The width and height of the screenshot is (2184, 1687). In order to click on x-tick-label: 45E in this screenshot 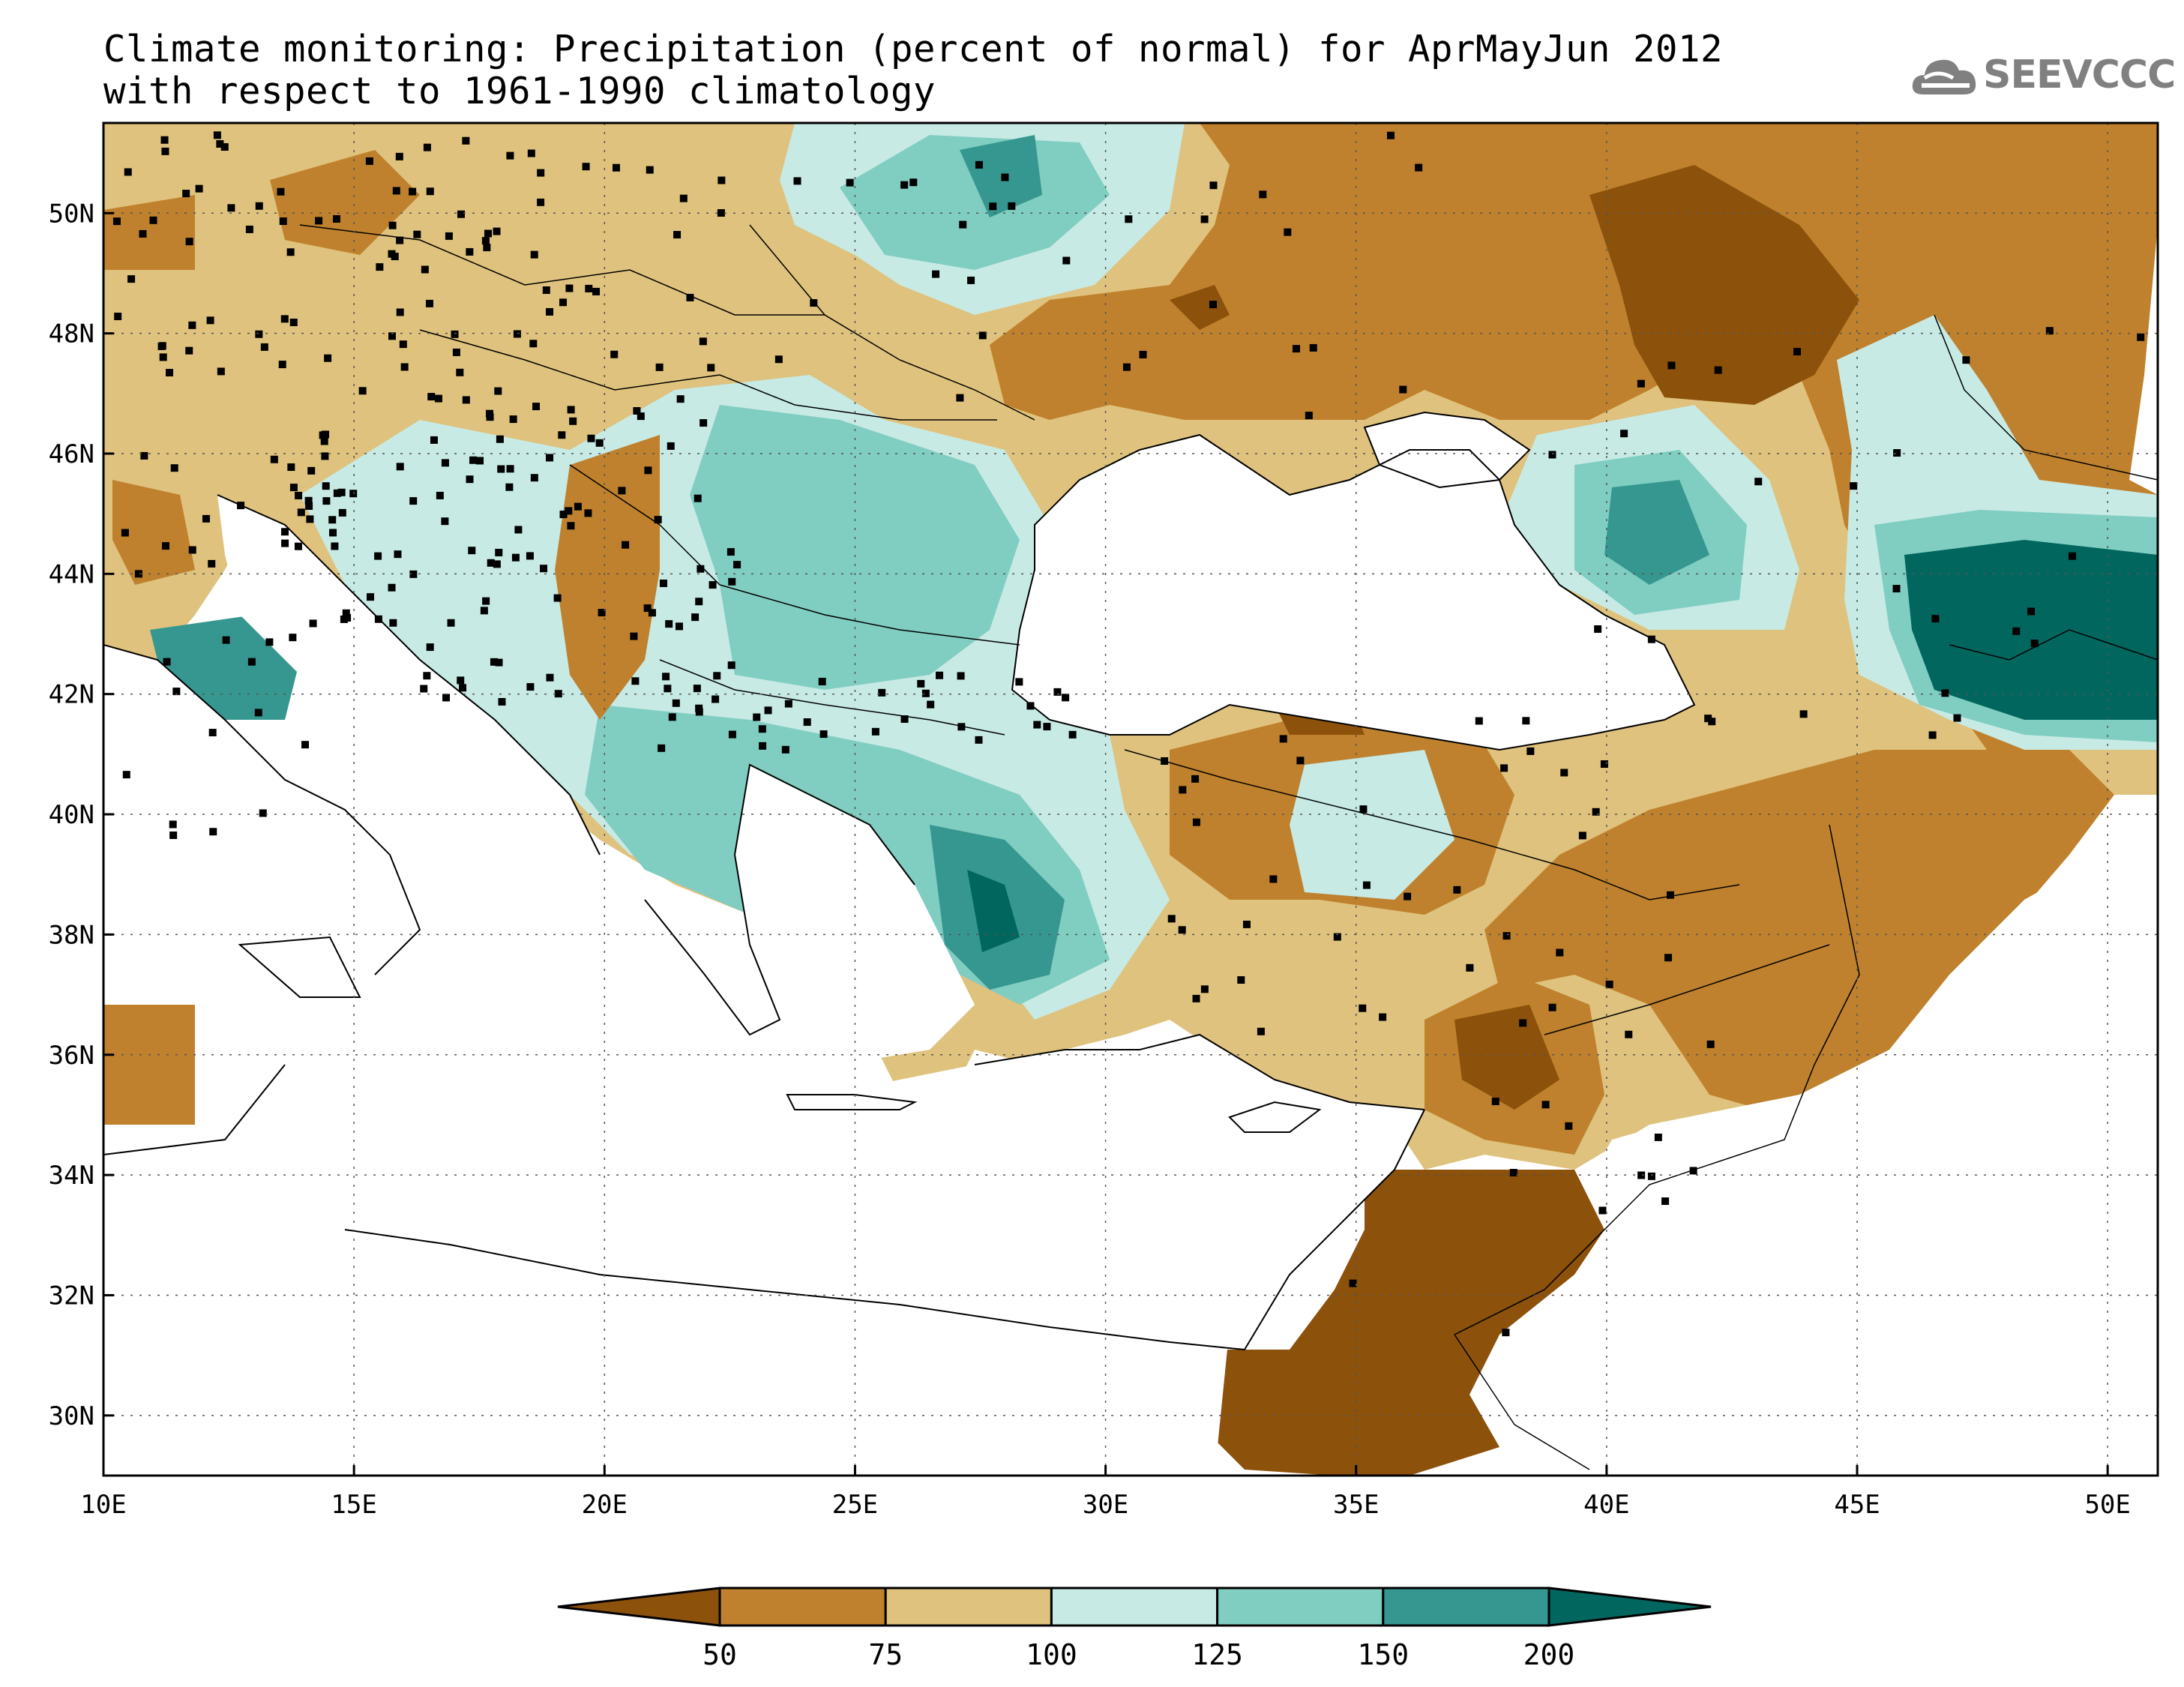, I will do `click(1857, 1505)`.